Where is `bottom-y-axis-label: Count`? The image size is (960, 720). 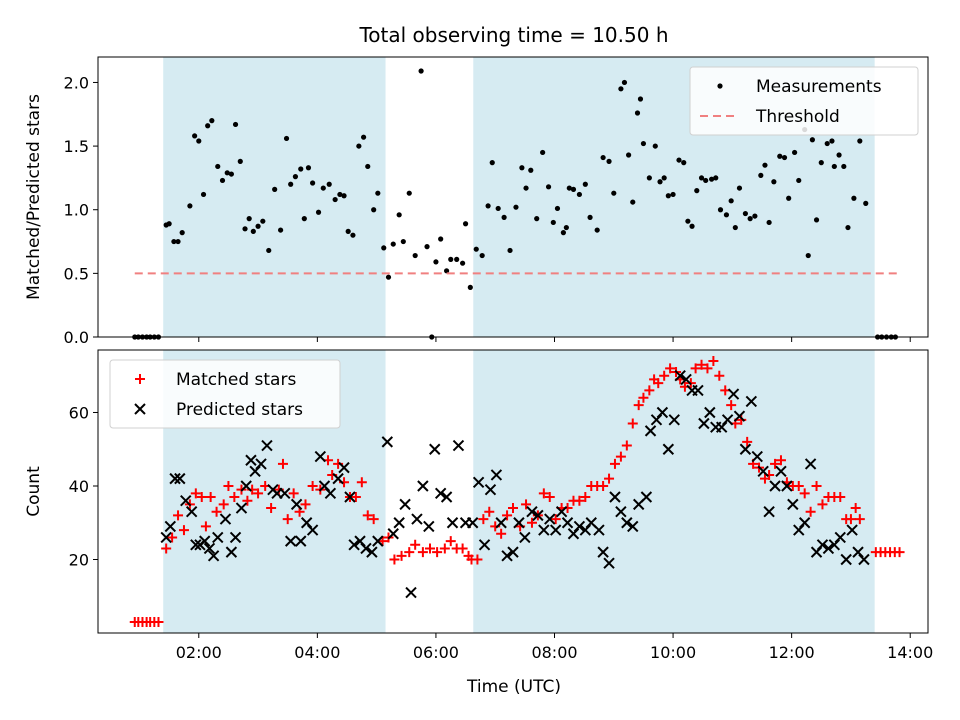 bottom-y-axis-label: Count is located at coordinates (34, 491).